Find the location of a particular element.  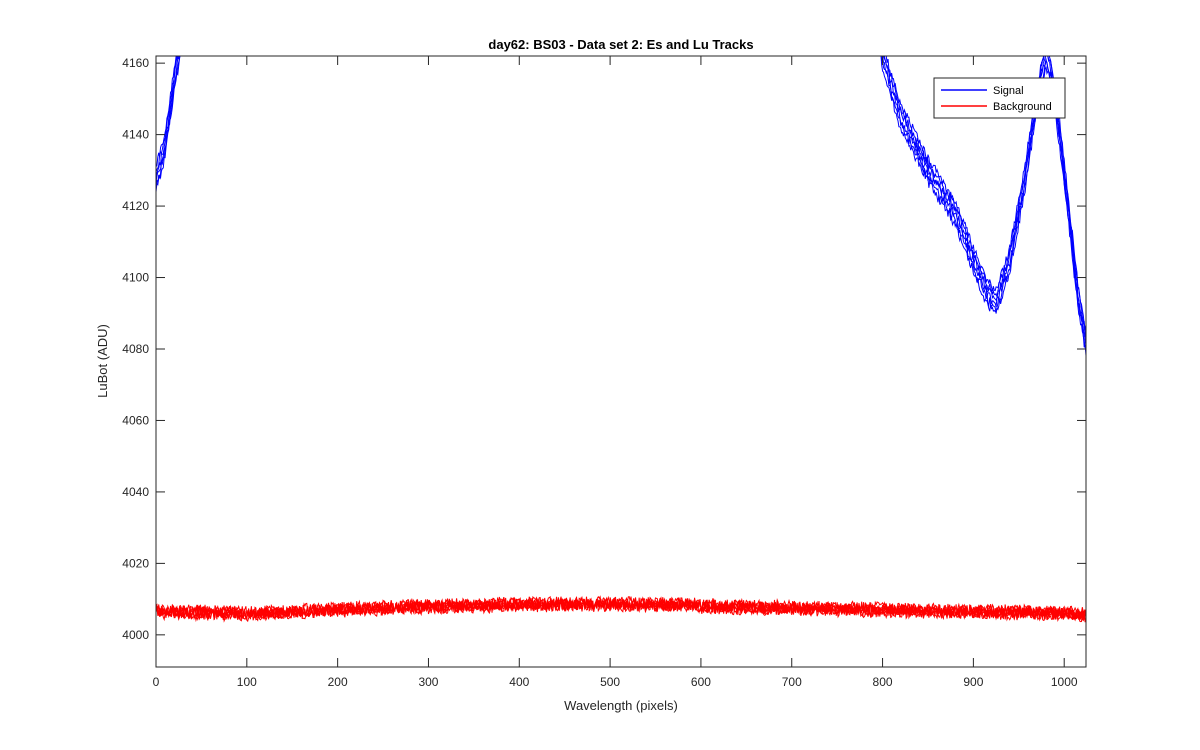

x-tick-label: 1000 is located at coordinates (1064, 682).